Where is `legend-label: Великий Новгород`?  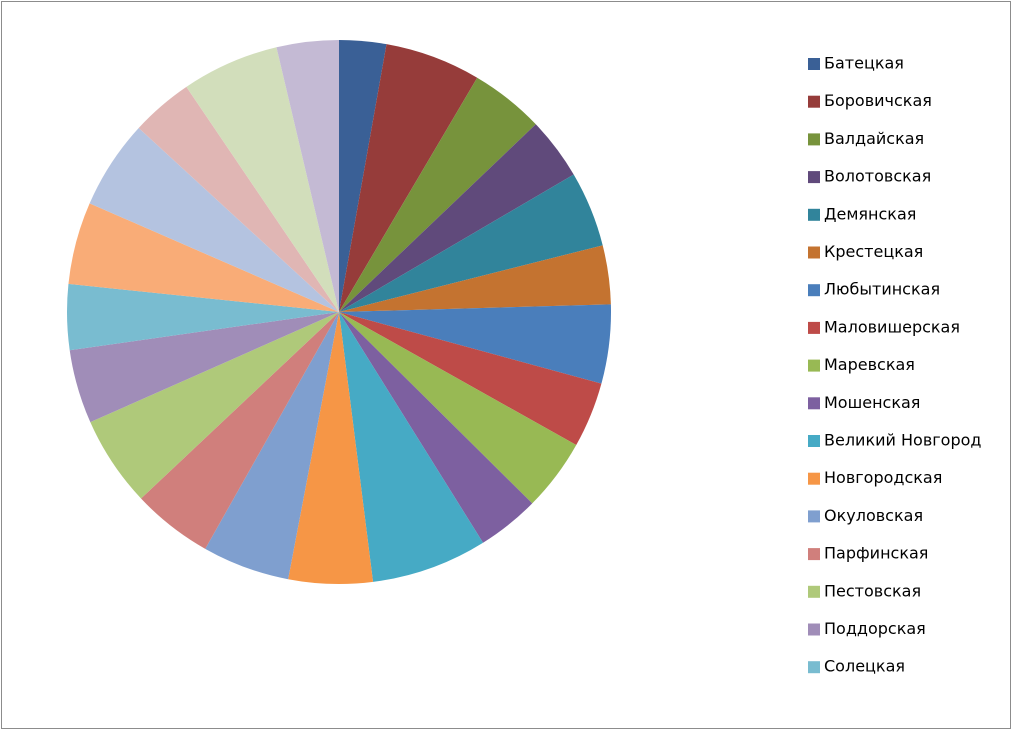
legend-label: Великий Новгород is located at coordinates (902, 440).